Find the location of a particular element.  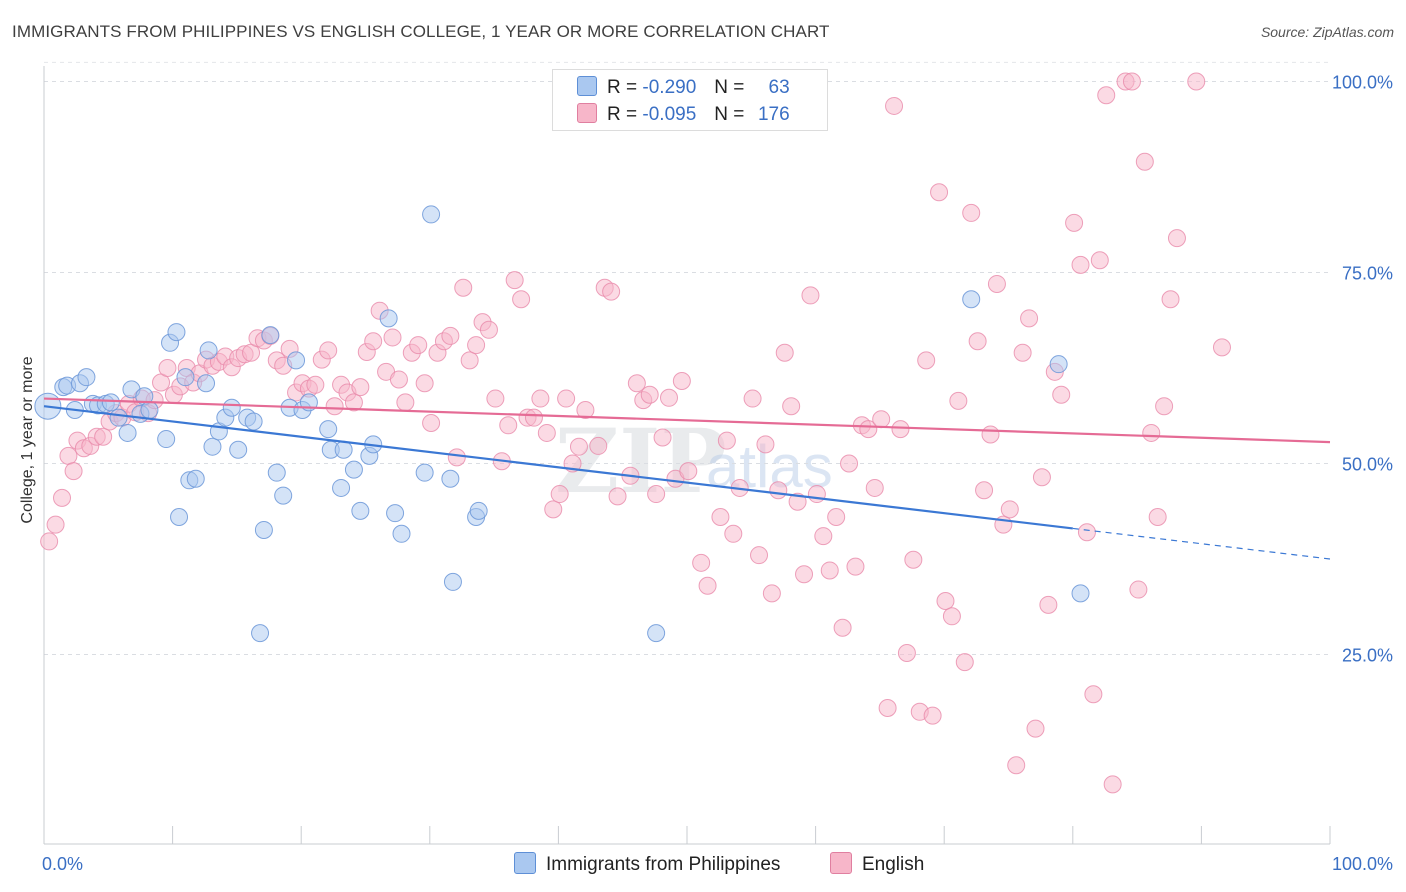

bottom-swatch-english is located at coordinates (841, 863).